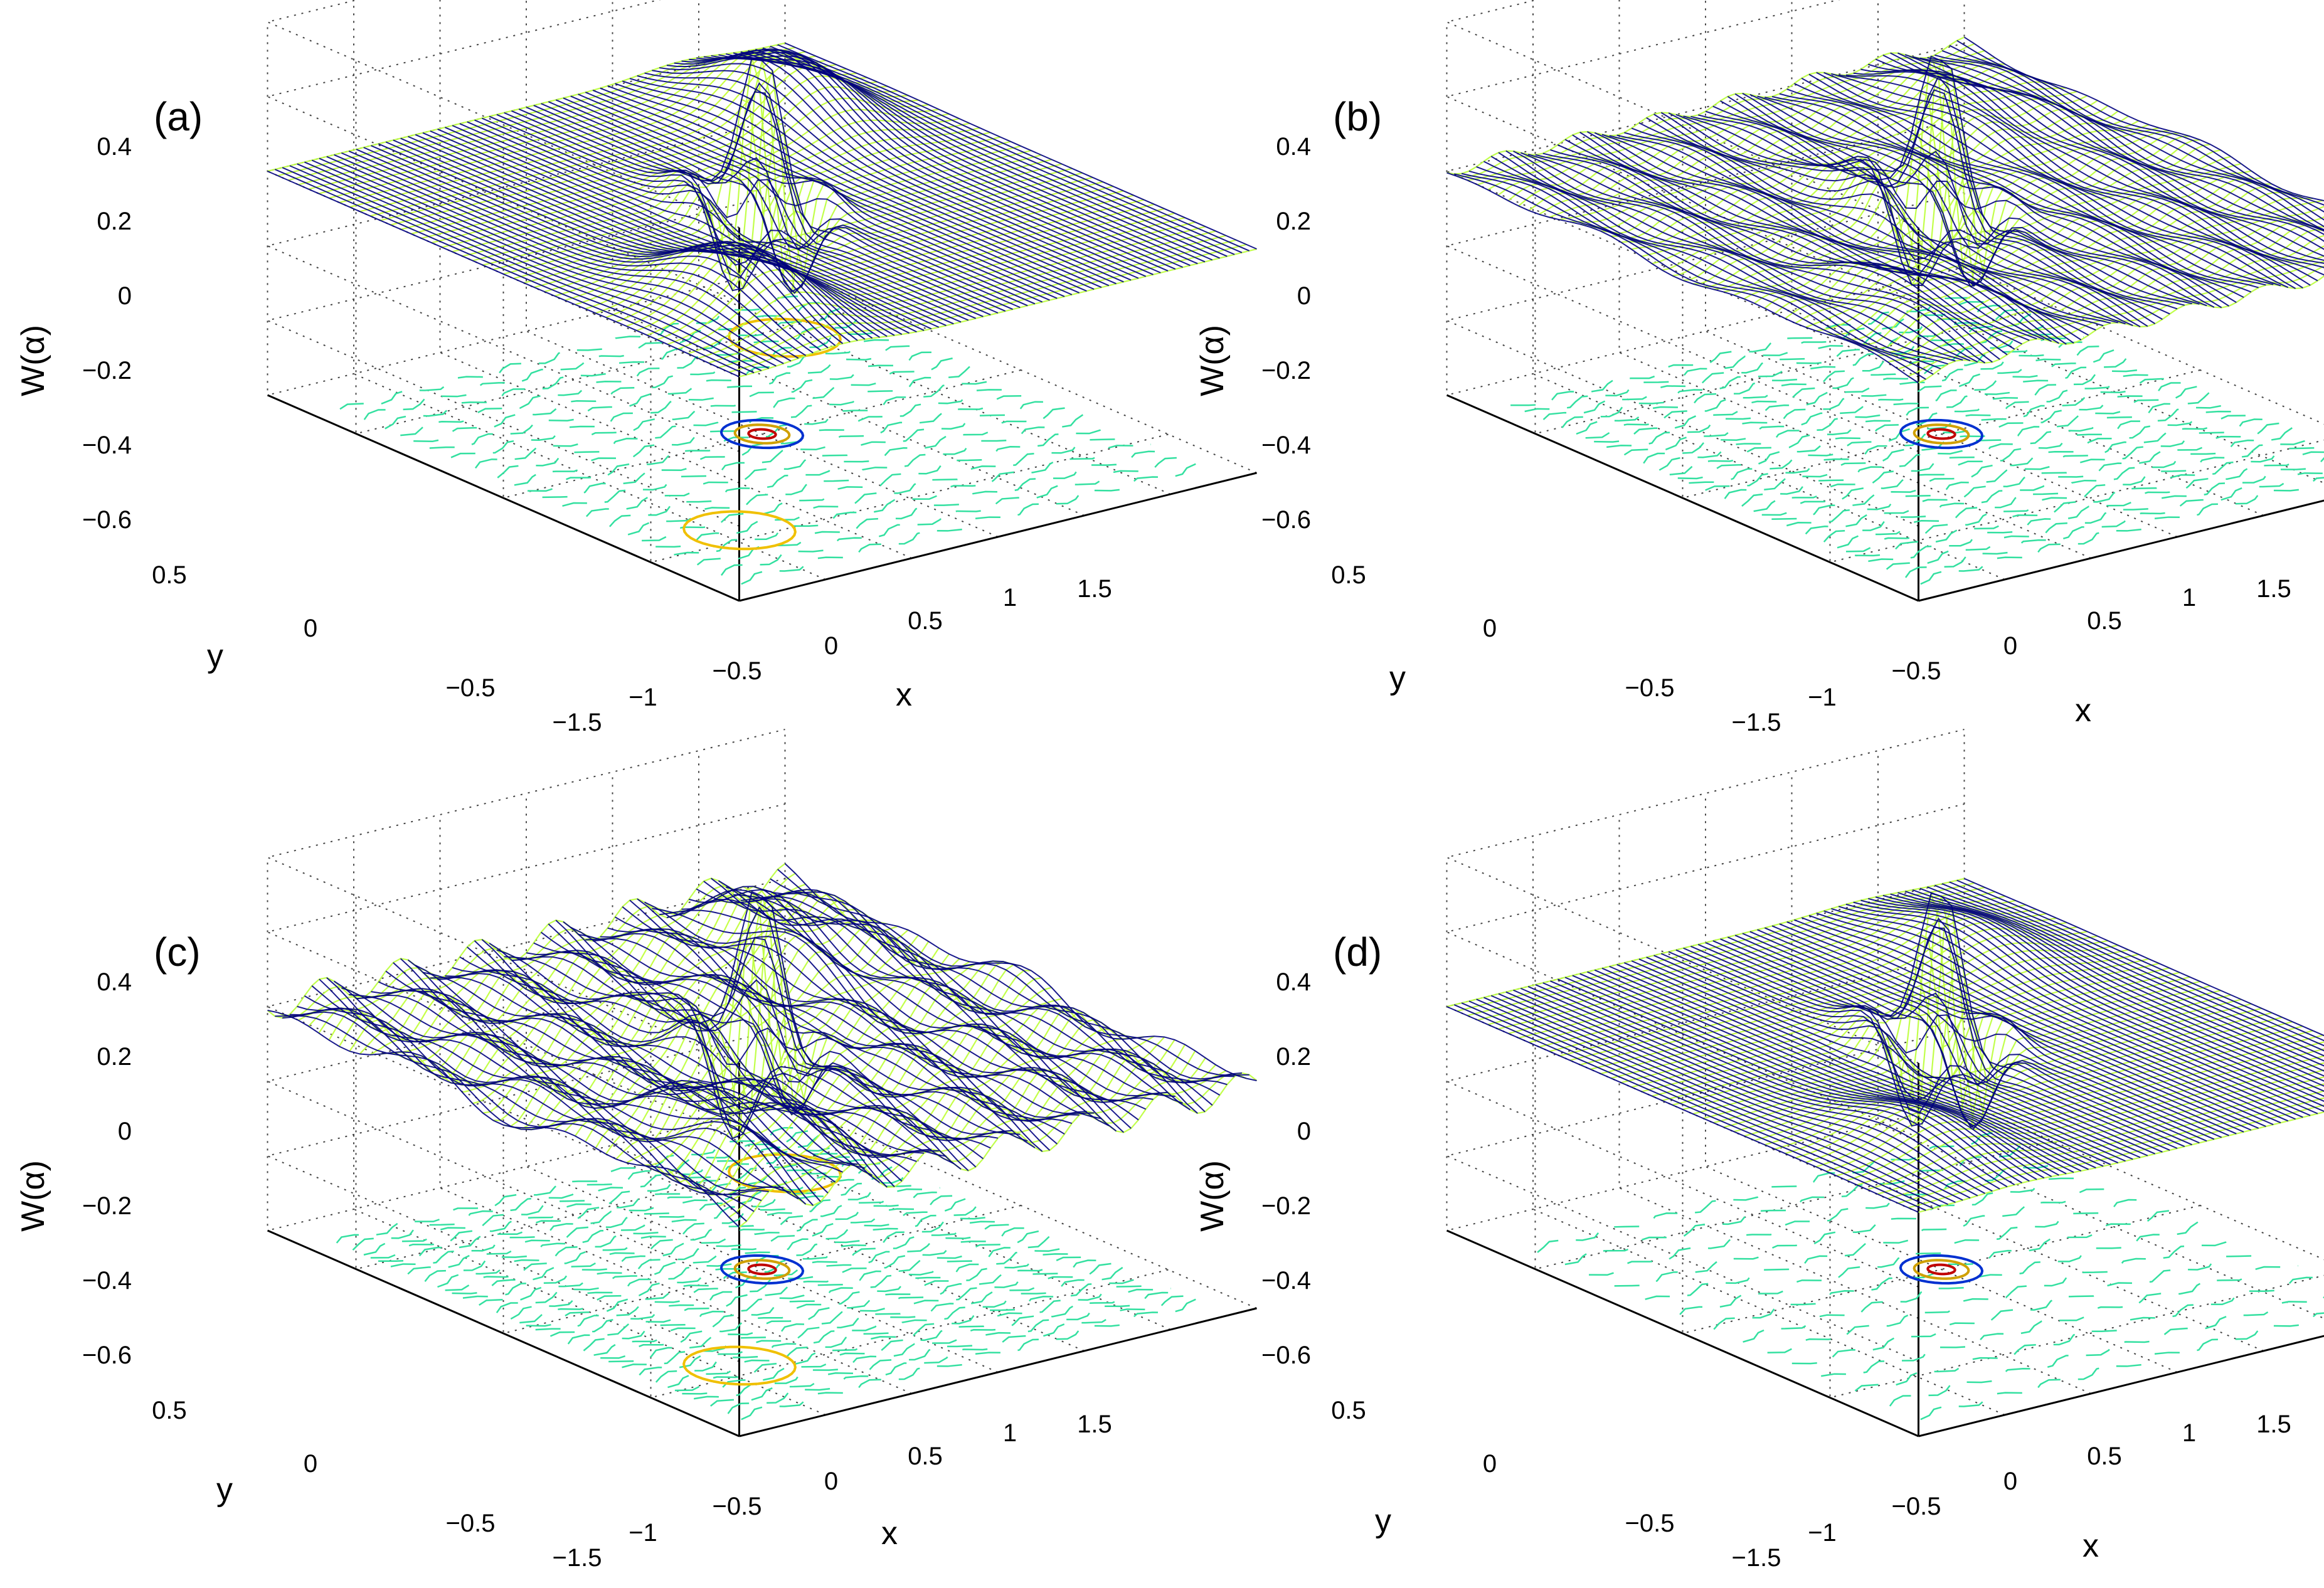 This screenshot has height=1588, width=2324. What do you see at coordinates (1304, 296) in the screenshot?
I see `z-tick: 0` at bounding box center [1304, 296].